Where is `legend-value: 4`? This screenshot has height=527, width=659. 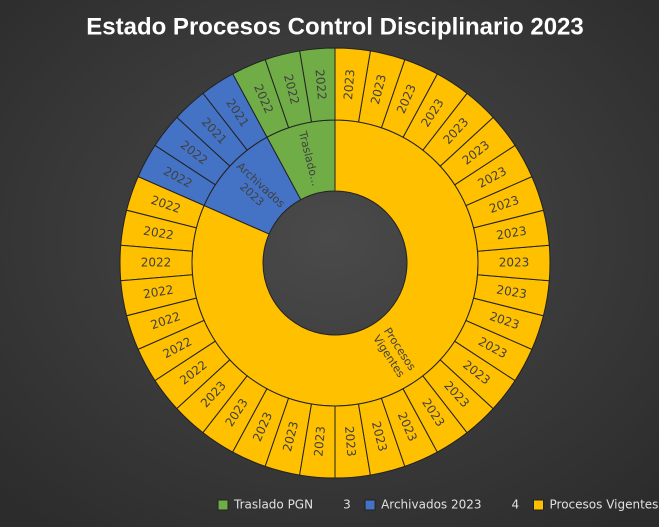 legend-value: 4 is located at coordinates (516, 505).